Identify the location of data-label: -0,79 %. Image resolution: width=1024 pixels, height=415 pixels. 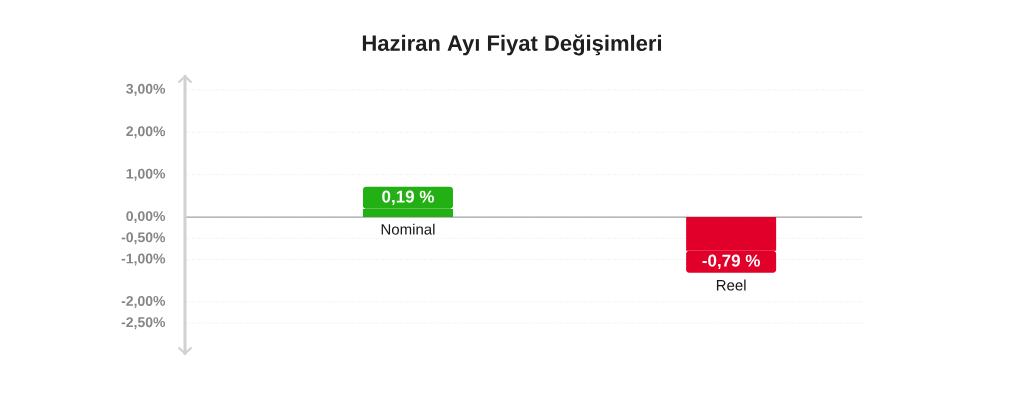
(731, 262).